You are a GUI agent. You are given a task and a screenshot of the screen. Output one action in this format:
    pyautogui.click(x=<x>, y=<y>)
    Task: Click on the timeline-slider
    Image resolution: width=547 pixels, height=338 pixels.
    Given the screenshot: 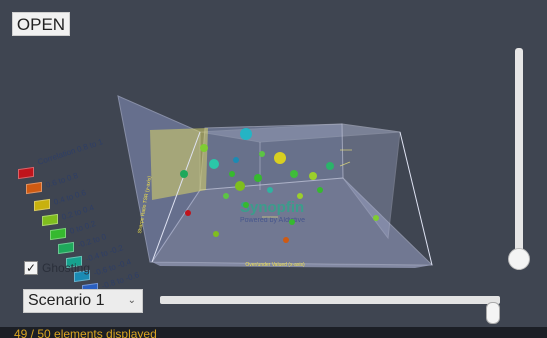 What is the action you would take?
    pyautogui.click(x=330, y=309)
    